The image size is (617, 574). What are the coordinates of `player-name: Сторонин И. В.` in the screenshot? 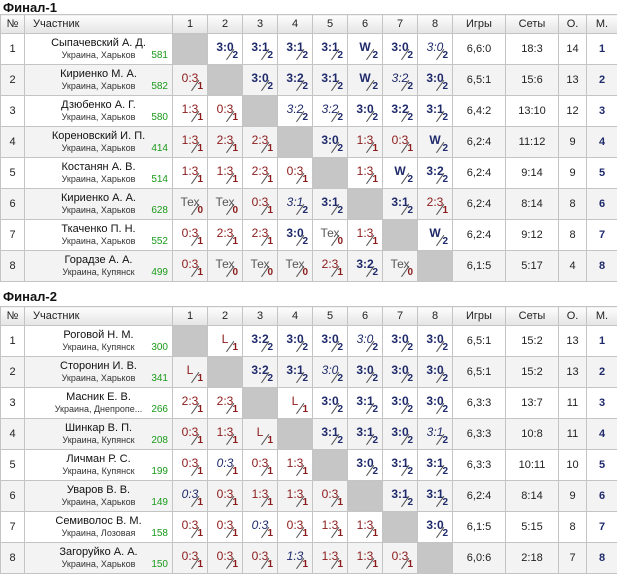 It's located at (98, 366).